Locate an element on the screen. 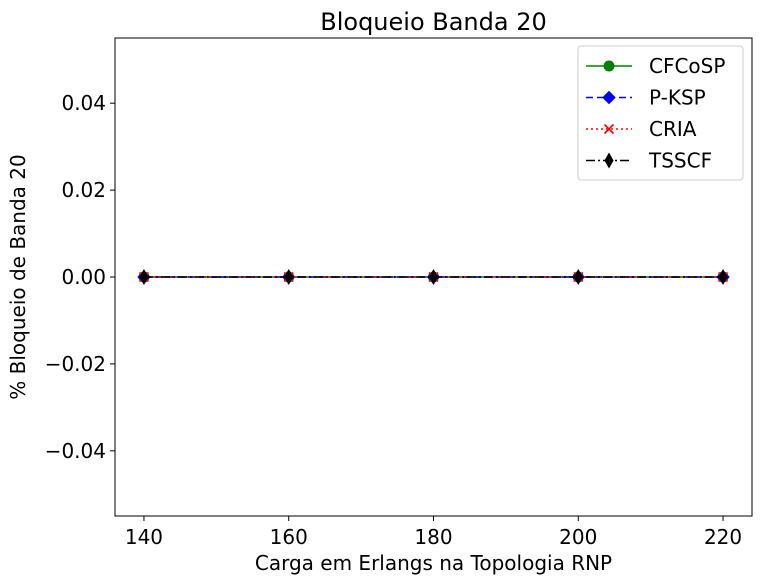  y-axis-label: % Bloqueio de Banda 20 is located at coordinates (18, 276).